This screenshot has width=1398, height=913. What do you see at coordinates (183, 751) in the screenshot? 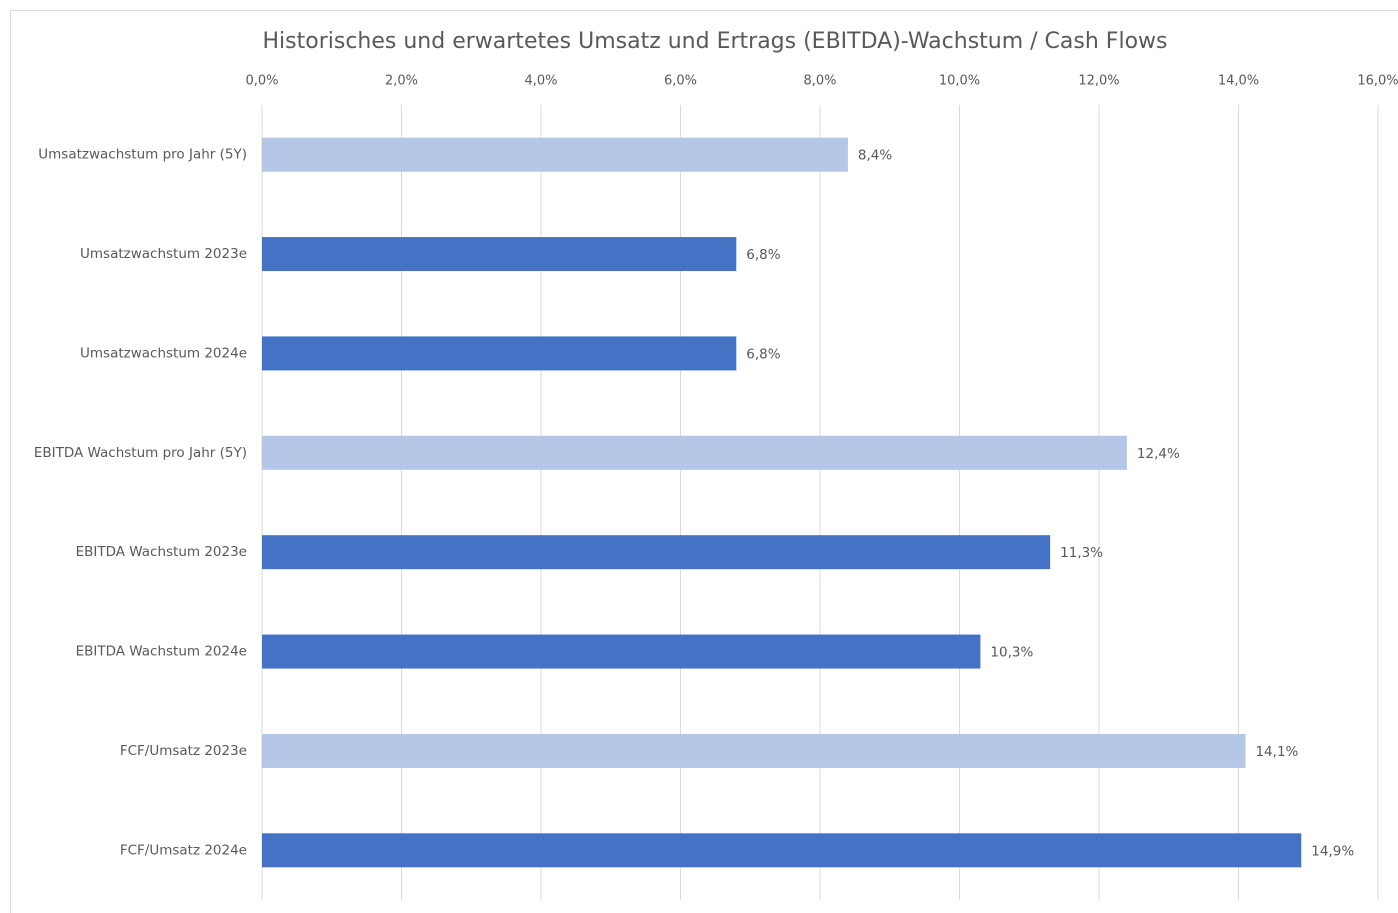
I see `y-tick-label: FCF/Umsatz 2023e` at bounding box center [183, 751].